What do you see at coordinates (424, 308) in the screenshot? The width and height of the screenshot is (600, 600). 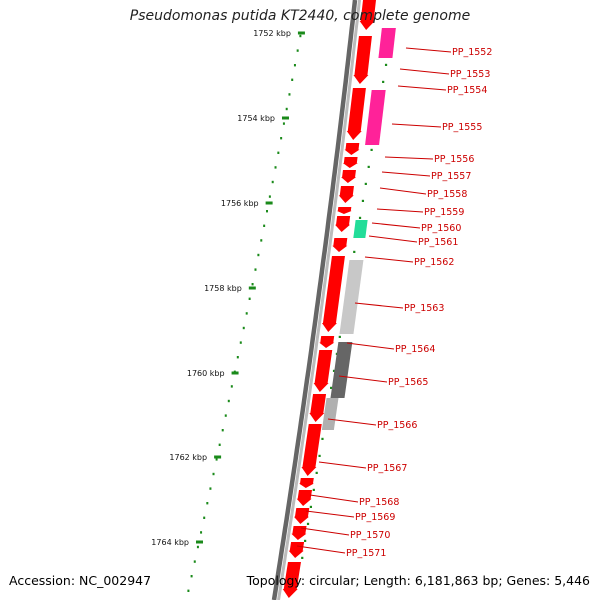 I see `gene-label: PP_1563` at bounding box center [424, 308].